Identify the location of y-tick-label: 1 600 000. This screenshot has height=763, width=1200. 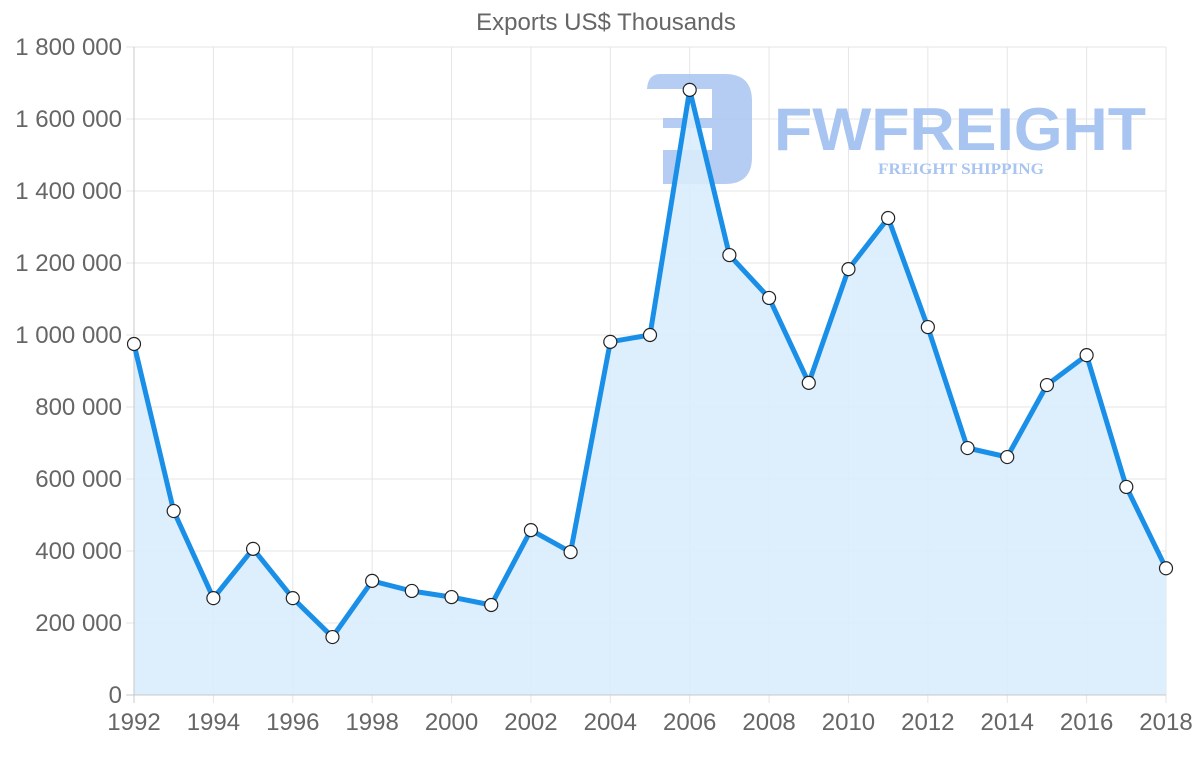
(68, 119).